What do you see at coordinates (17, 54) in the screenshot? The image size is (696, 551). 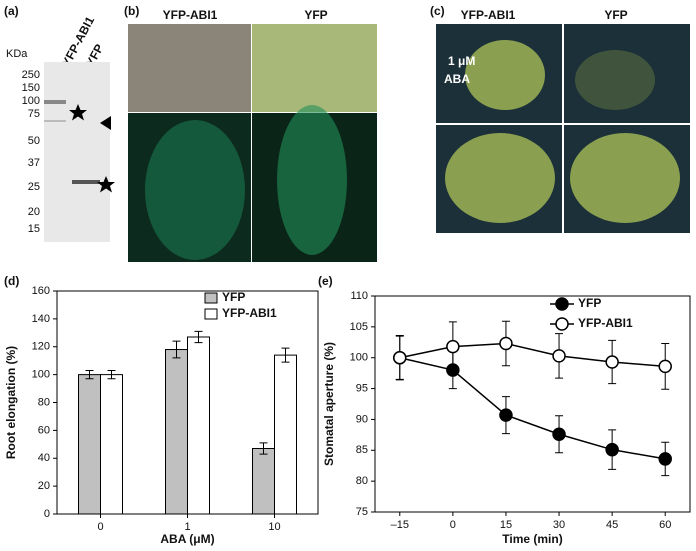 I see `unit-label: KDa` at bounding box center [17, 54].